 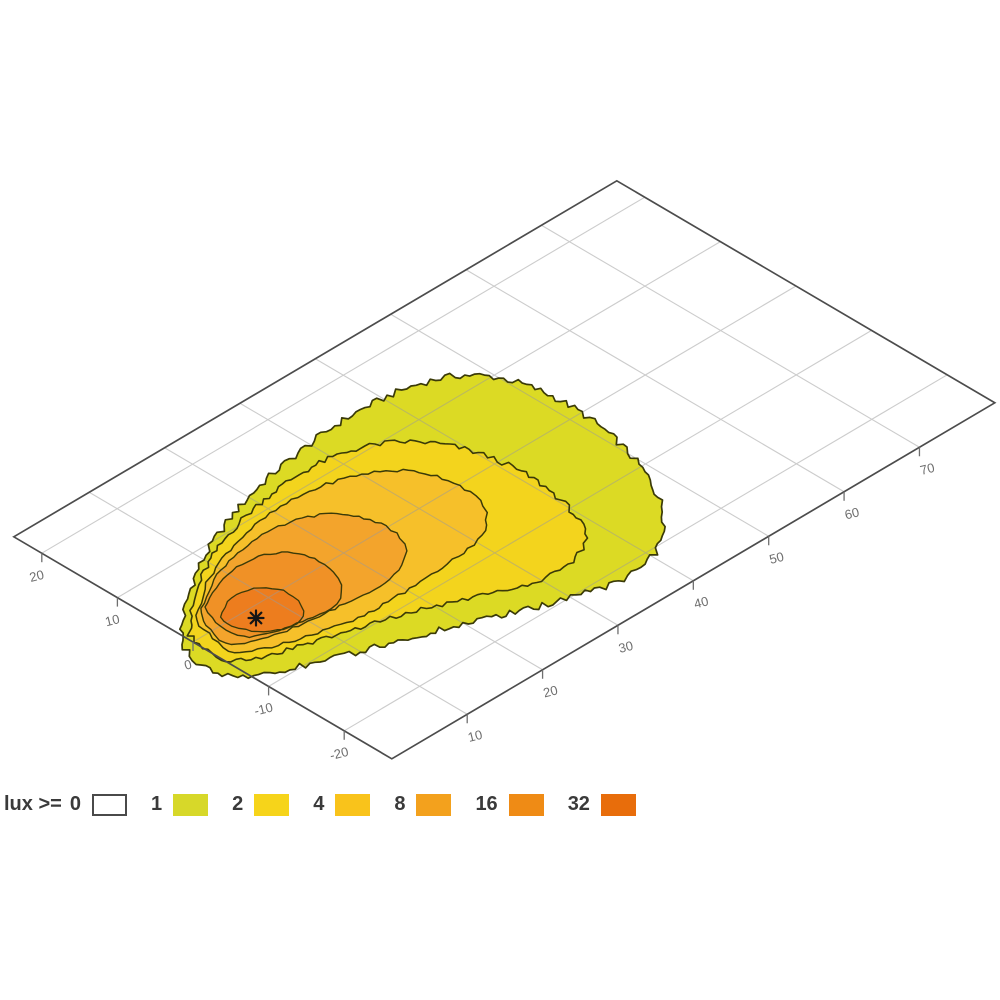 I want to click on x-axis-70-label: 70, so click(x=928, y=469).